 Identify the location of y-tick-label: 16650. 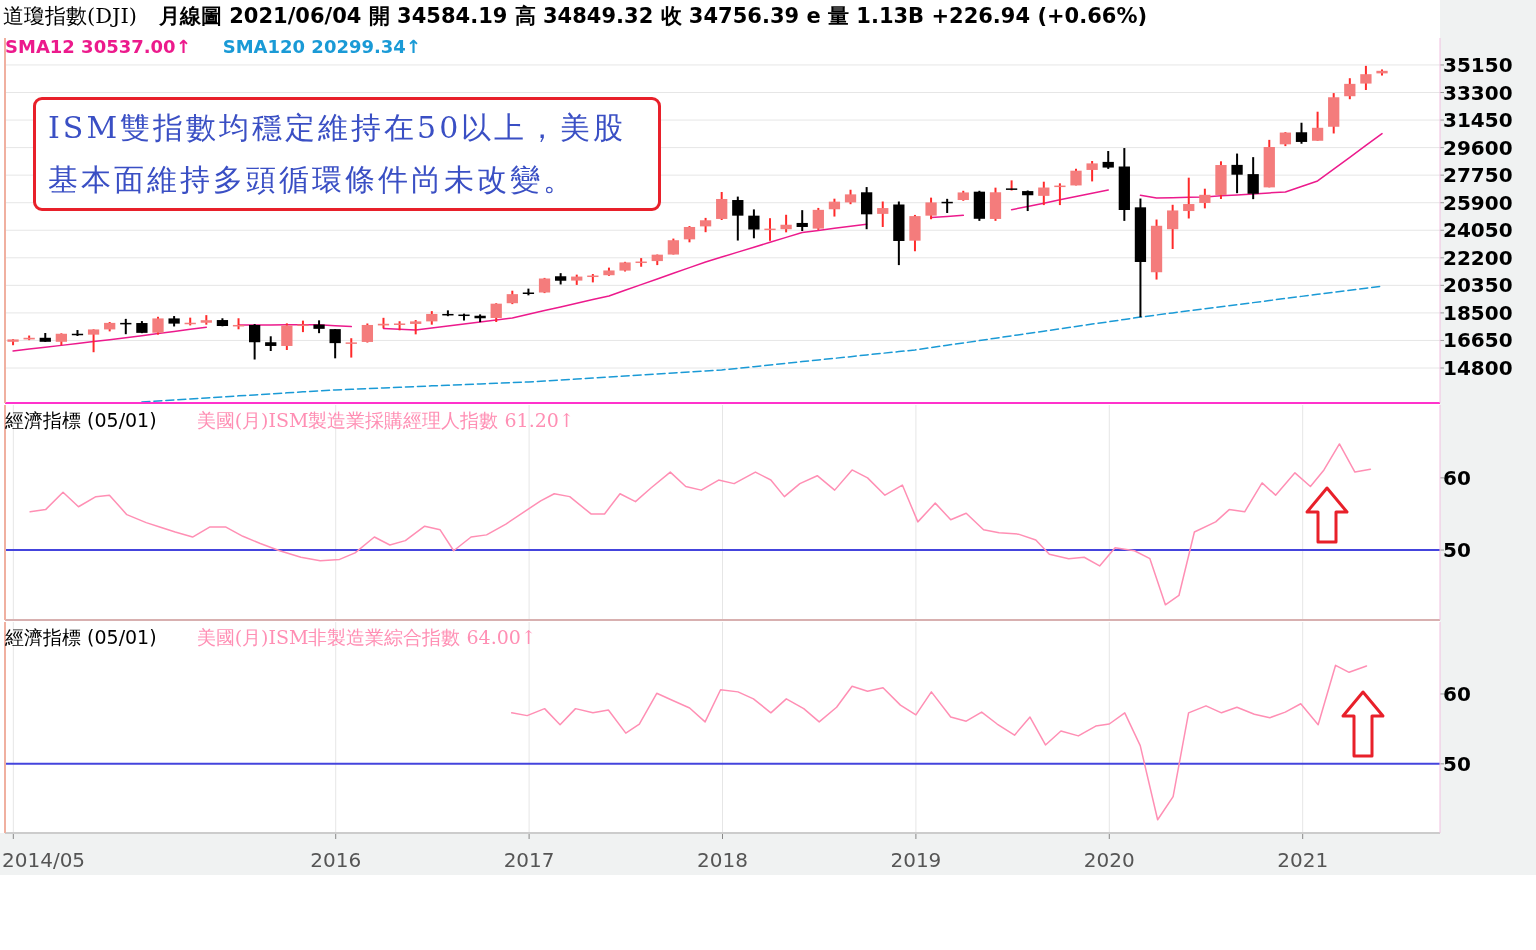
(1478, 340).